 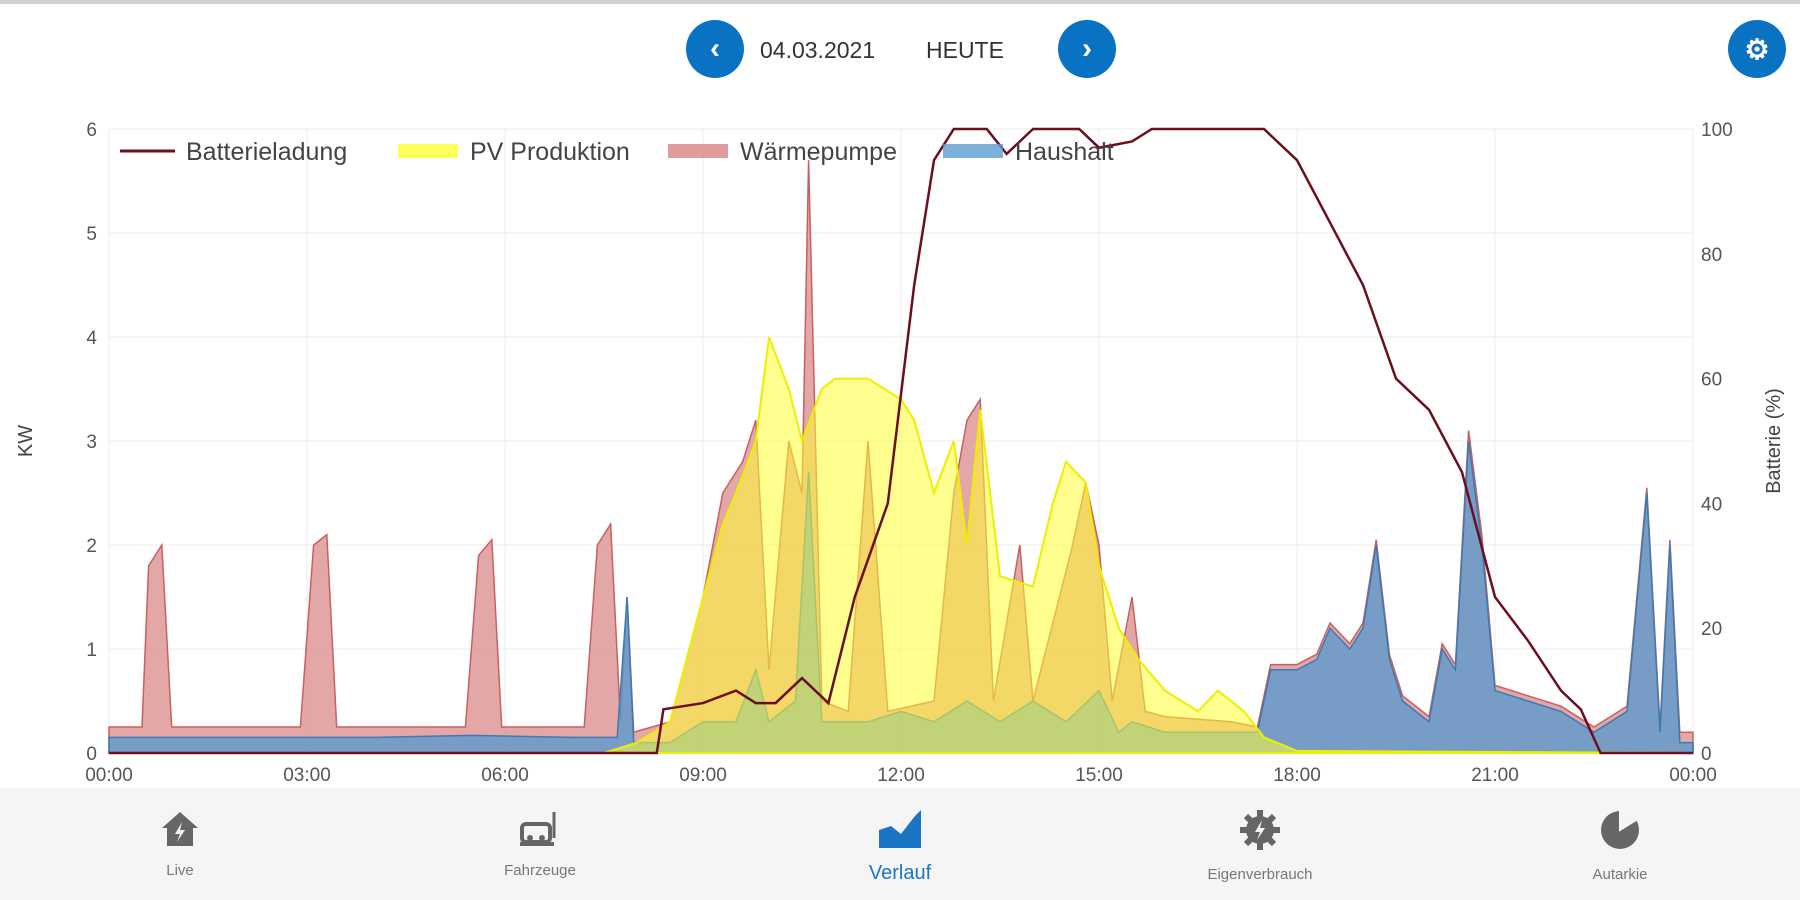 What do you see at coordinates (1706, 754) in the screenshot?
I see `y2-tick-label: 0` at bounding box center [1706, 754].